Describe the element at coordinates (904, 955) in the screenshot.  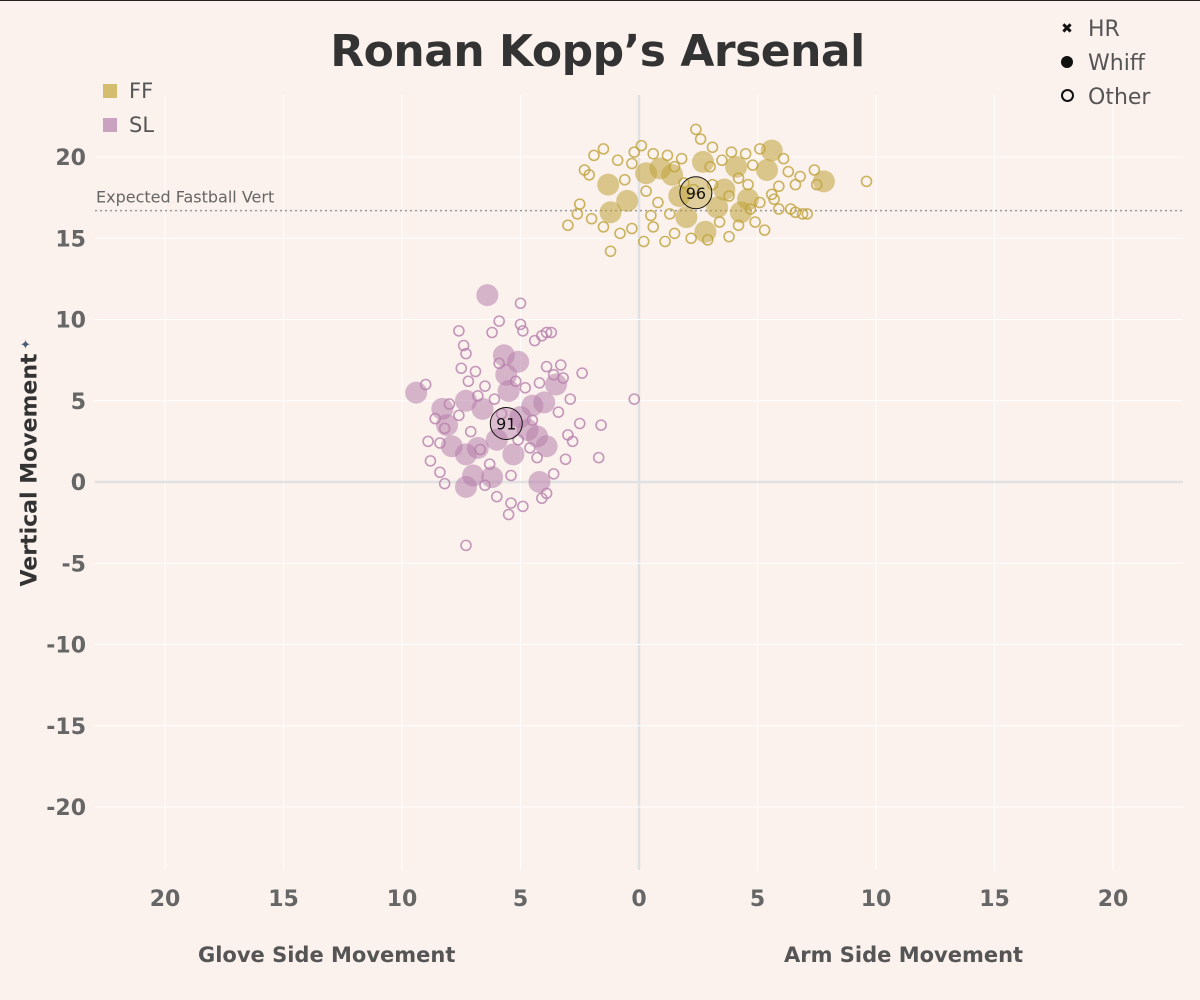
I see `x-axis-label-arm: Arm Side Movement` at that location.